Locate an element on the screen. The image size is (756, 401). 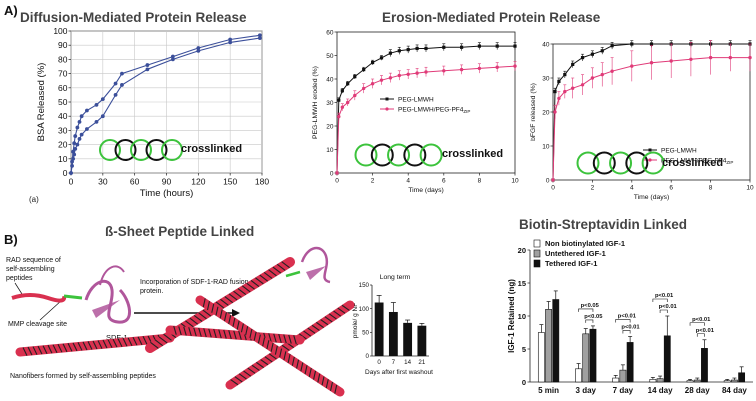
y-axis-label: PEG-LMWH eroded (%) is located at coordinates (315, 102).